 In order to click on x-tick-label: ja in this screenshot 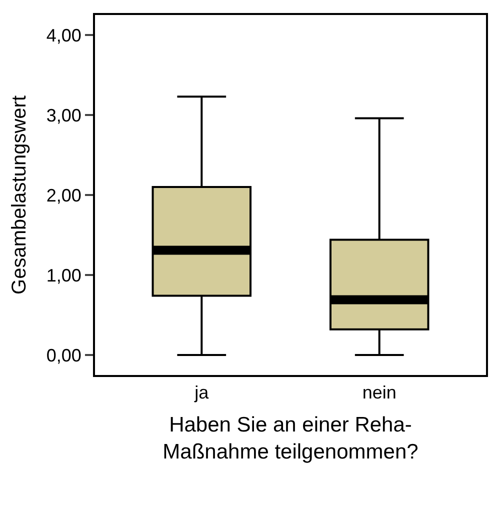, I will do `click(202, 392)`.